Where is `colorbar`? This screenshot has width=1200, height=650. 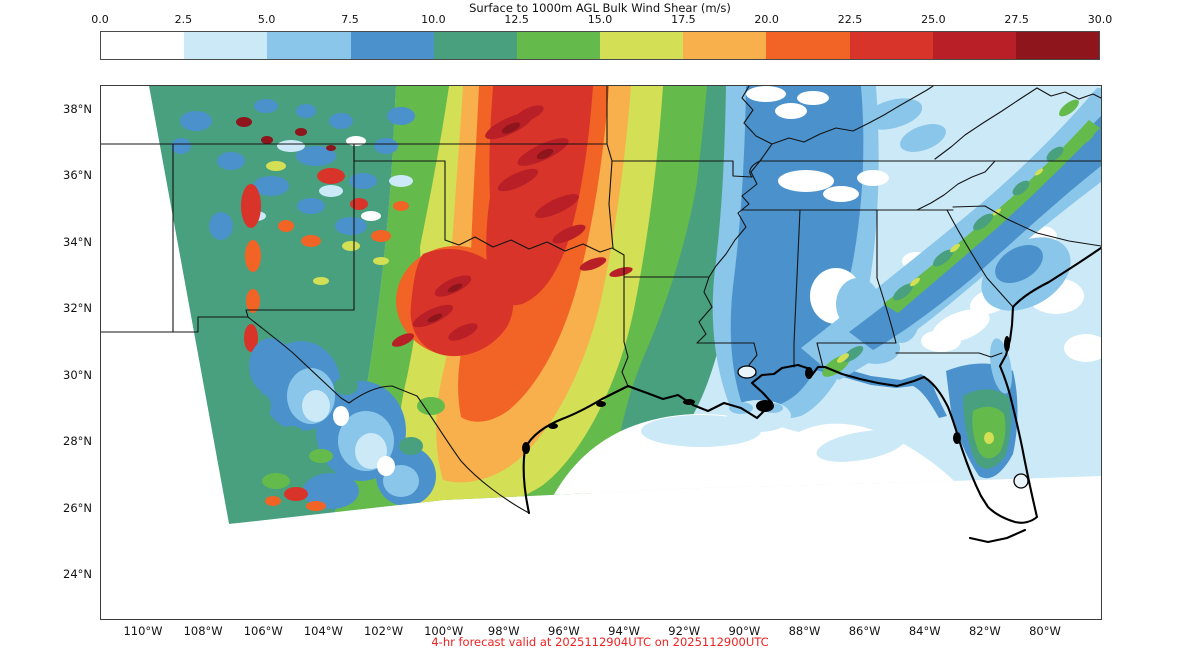 colorbar is located at coordinates (600, 45).